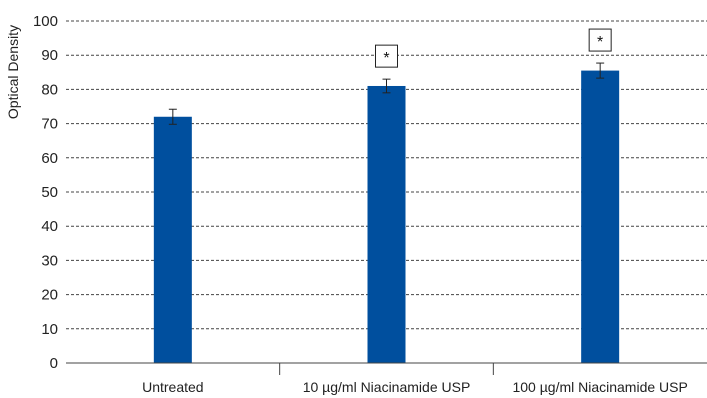 The height and width of the screenshot is (398, 707). I want to click on significance-markers: **, so click(493, 48).